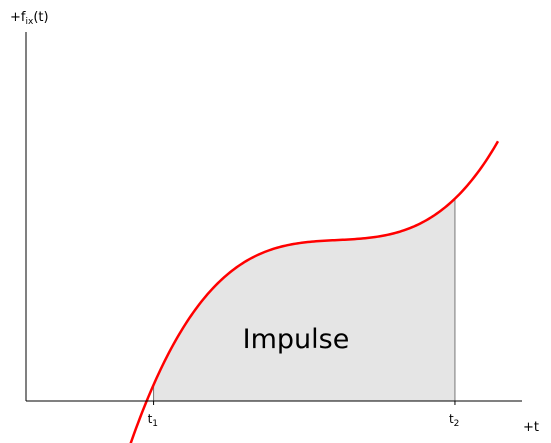 The height and width of the screenshot is (443, 551). Describe the element at coordinates (29, 18) in the screenshot. I see `y-axis-label: +fix(t)` at that location.